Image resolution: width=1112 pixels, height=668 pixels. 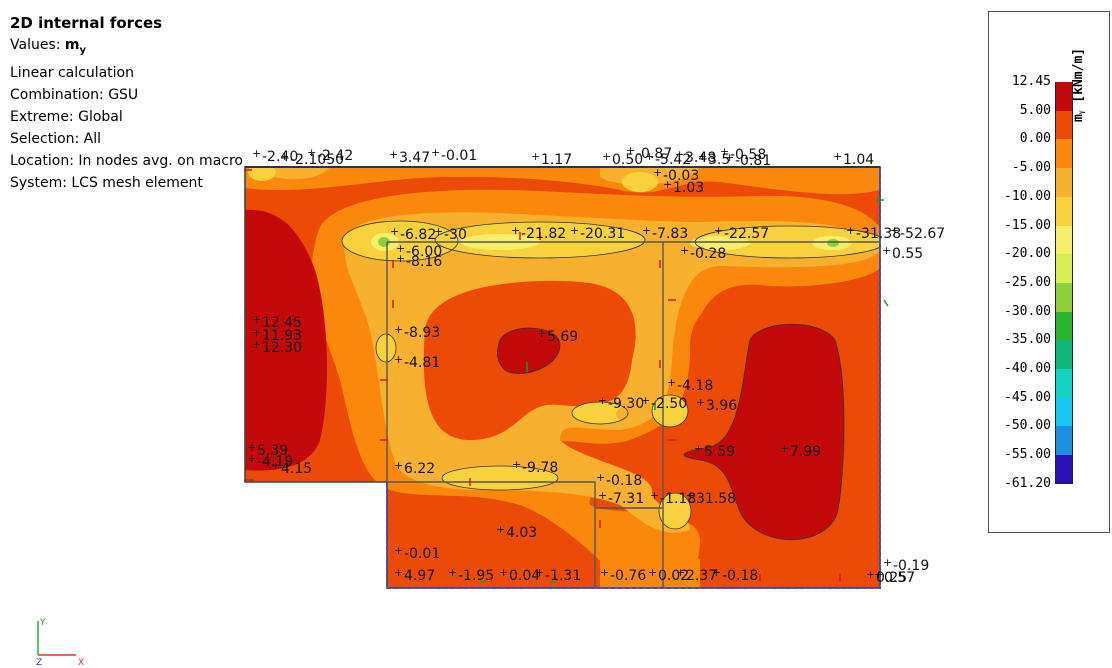 What do you see at coordinates (418, 235) in the screenshot?
I see `value-label: -6.82` at bounding box center [418, 235].